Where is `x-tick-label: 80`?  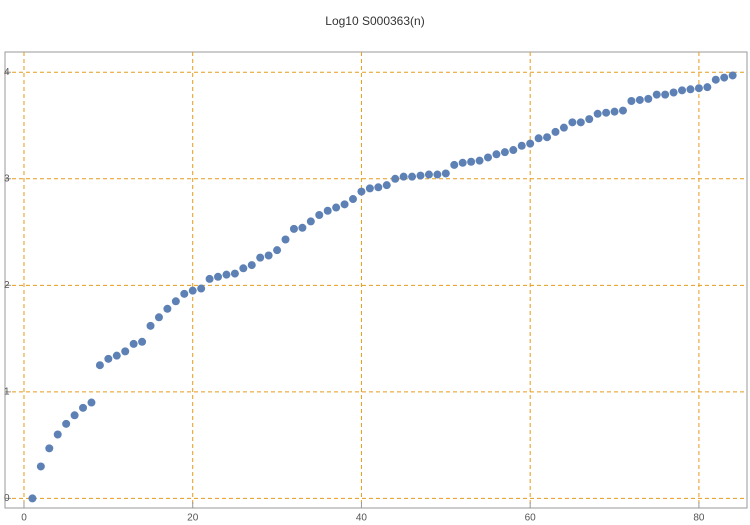
x-tick-label: 80 is located at coordinates (699, 518).